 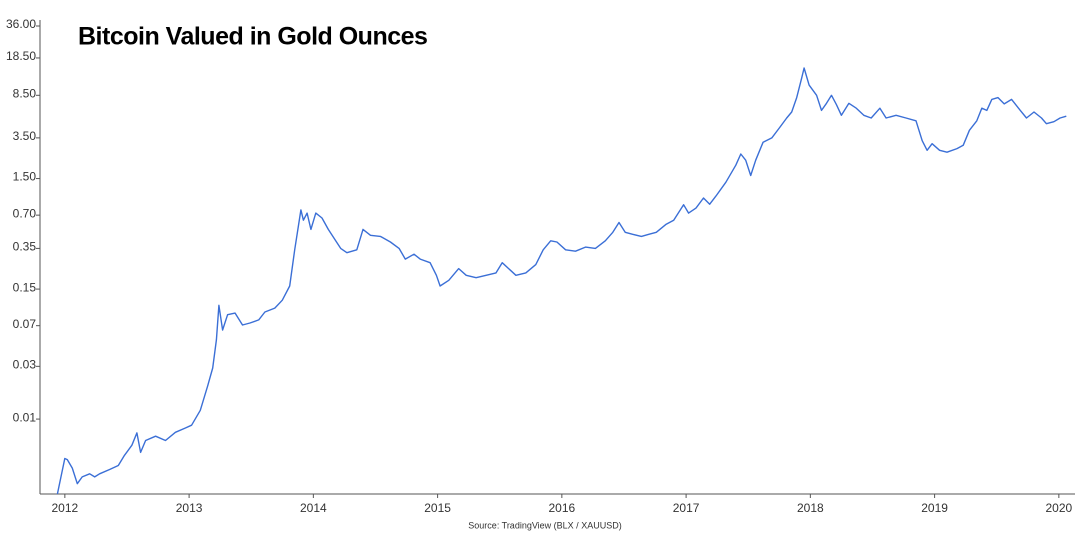 I want to click on x-tick-label: 2015, so click(x=437, y=508).